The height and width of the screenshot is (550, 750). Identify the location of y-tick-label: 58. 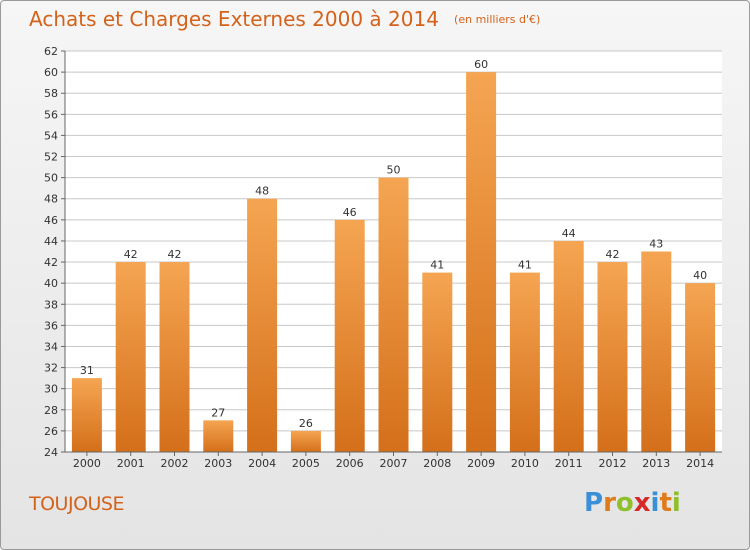
(51, 93).